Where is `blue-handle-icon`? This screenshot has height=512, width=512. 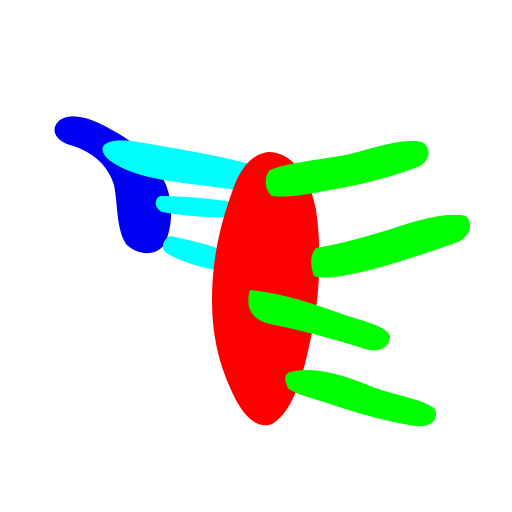
blue-handle-icon is located at coordinates (113, 185).